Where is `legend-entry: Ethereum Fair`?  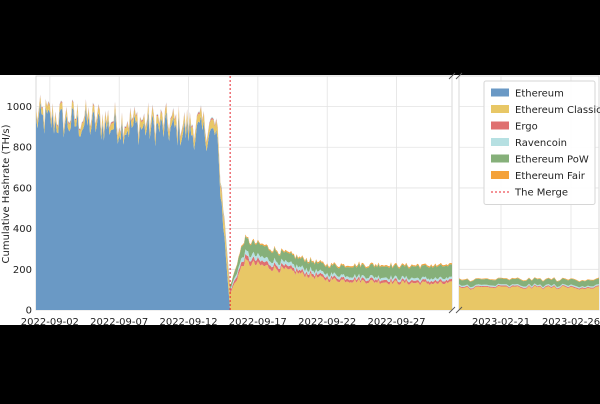 legend-entry: Ethereum Fair is located at coordinates (550, 176).